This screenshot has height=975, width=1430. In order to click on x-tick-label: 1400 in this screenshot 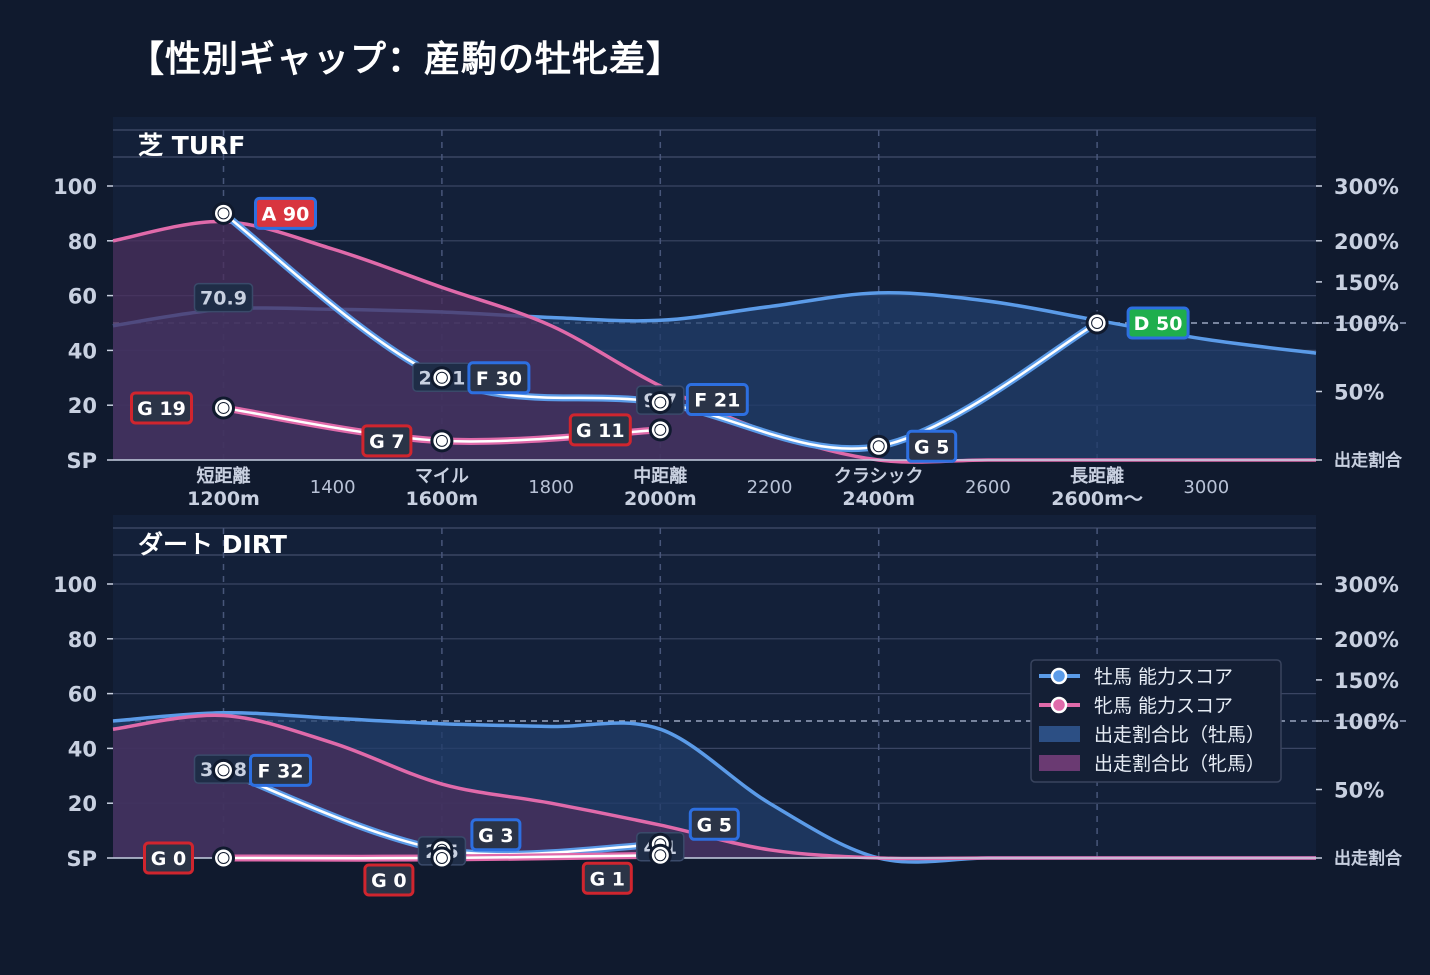, I will do `click(333, 487)`.